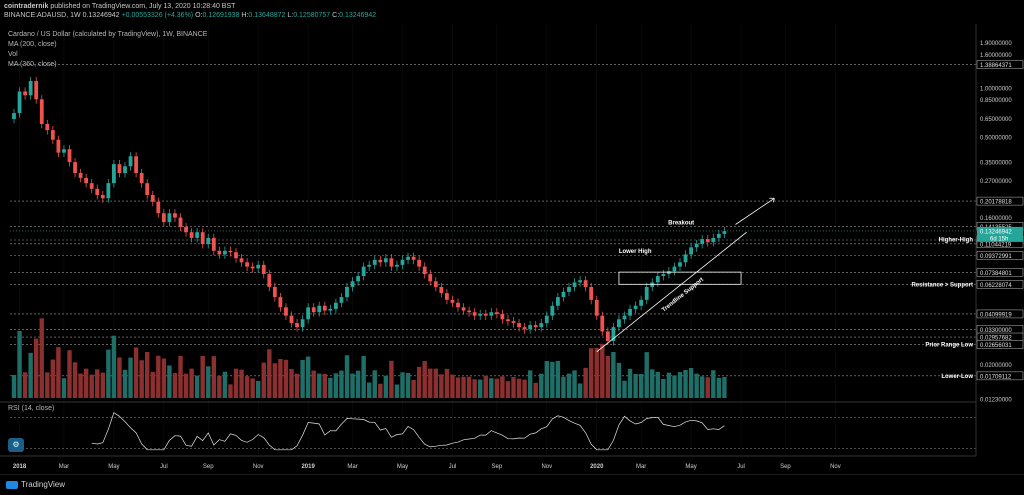 Image resolution: width=1024 pixels, height=495 pixels. I want to click on rsi-legend: RSI (14, close), so click(31, 408).